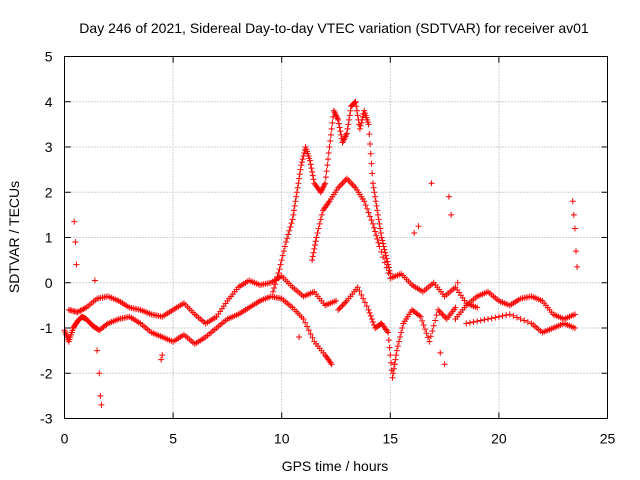  Describe the element at coordinates (14, 237) in the screenshot. I see `y-axis-label: SDTVAR / TECUs` at that location.